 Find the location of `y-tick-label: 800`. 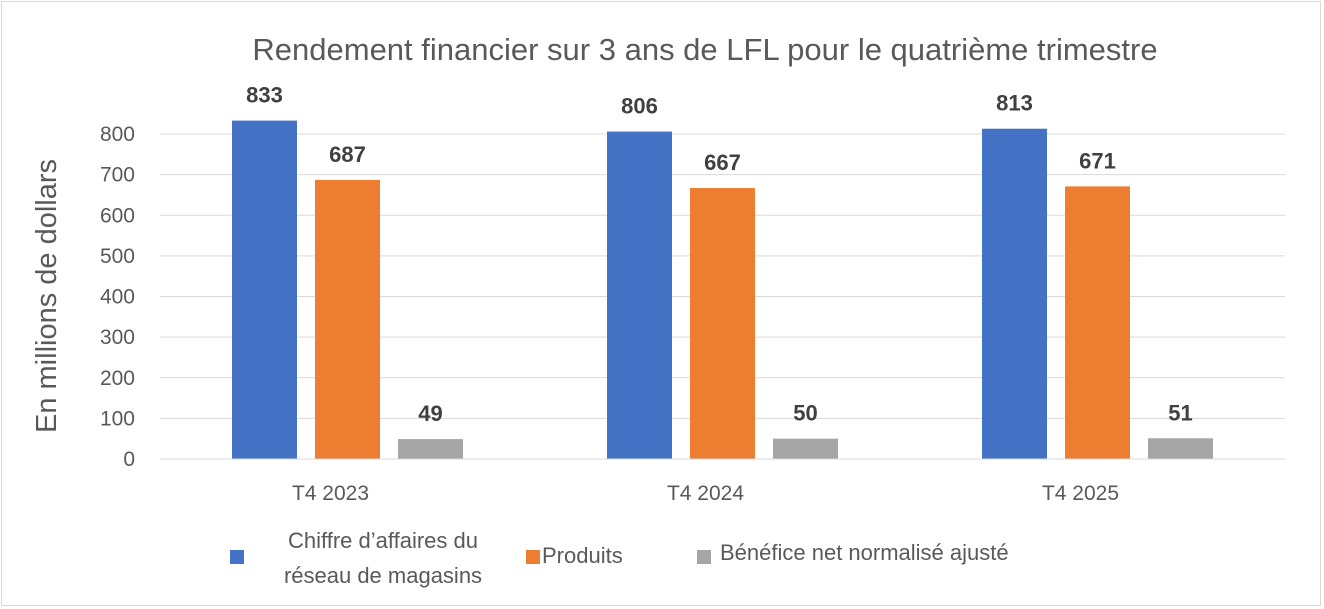

y-tick-label: 800 is located at coordinates (117, 134).